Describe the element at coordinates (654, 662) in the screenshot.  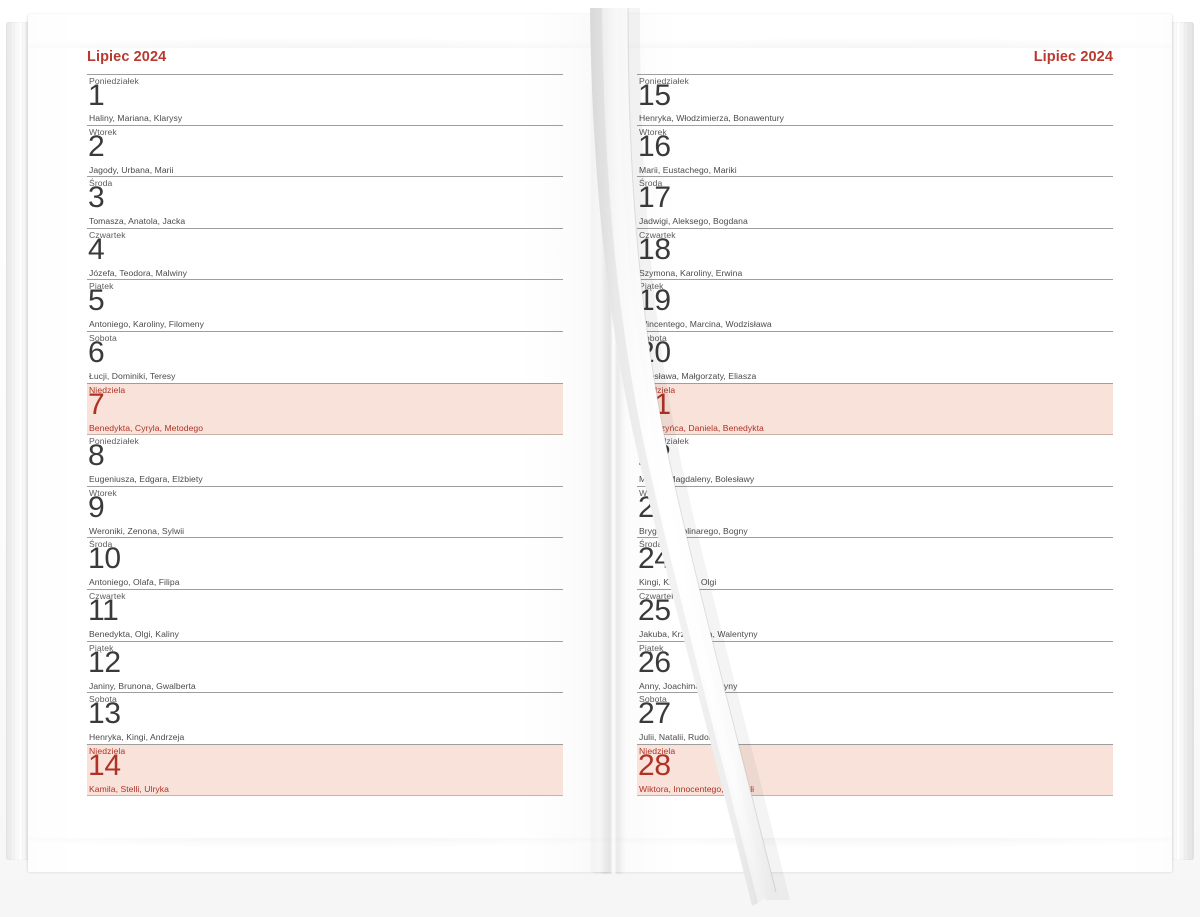
I see `day-number: 26` at that location.